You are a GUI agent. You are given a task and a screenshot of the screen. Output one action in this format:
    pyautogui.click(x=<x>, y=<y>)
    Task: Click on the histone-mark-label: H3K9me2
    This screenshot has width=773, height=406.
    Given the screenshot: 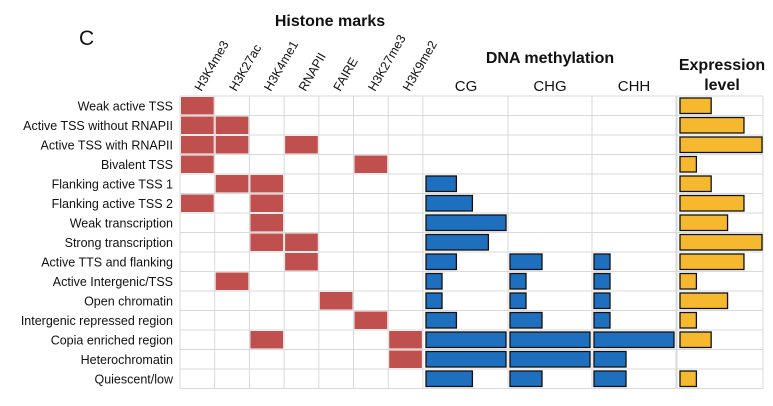 What is the action you would take?
    pyautogui.click(x=420, y=65)
    